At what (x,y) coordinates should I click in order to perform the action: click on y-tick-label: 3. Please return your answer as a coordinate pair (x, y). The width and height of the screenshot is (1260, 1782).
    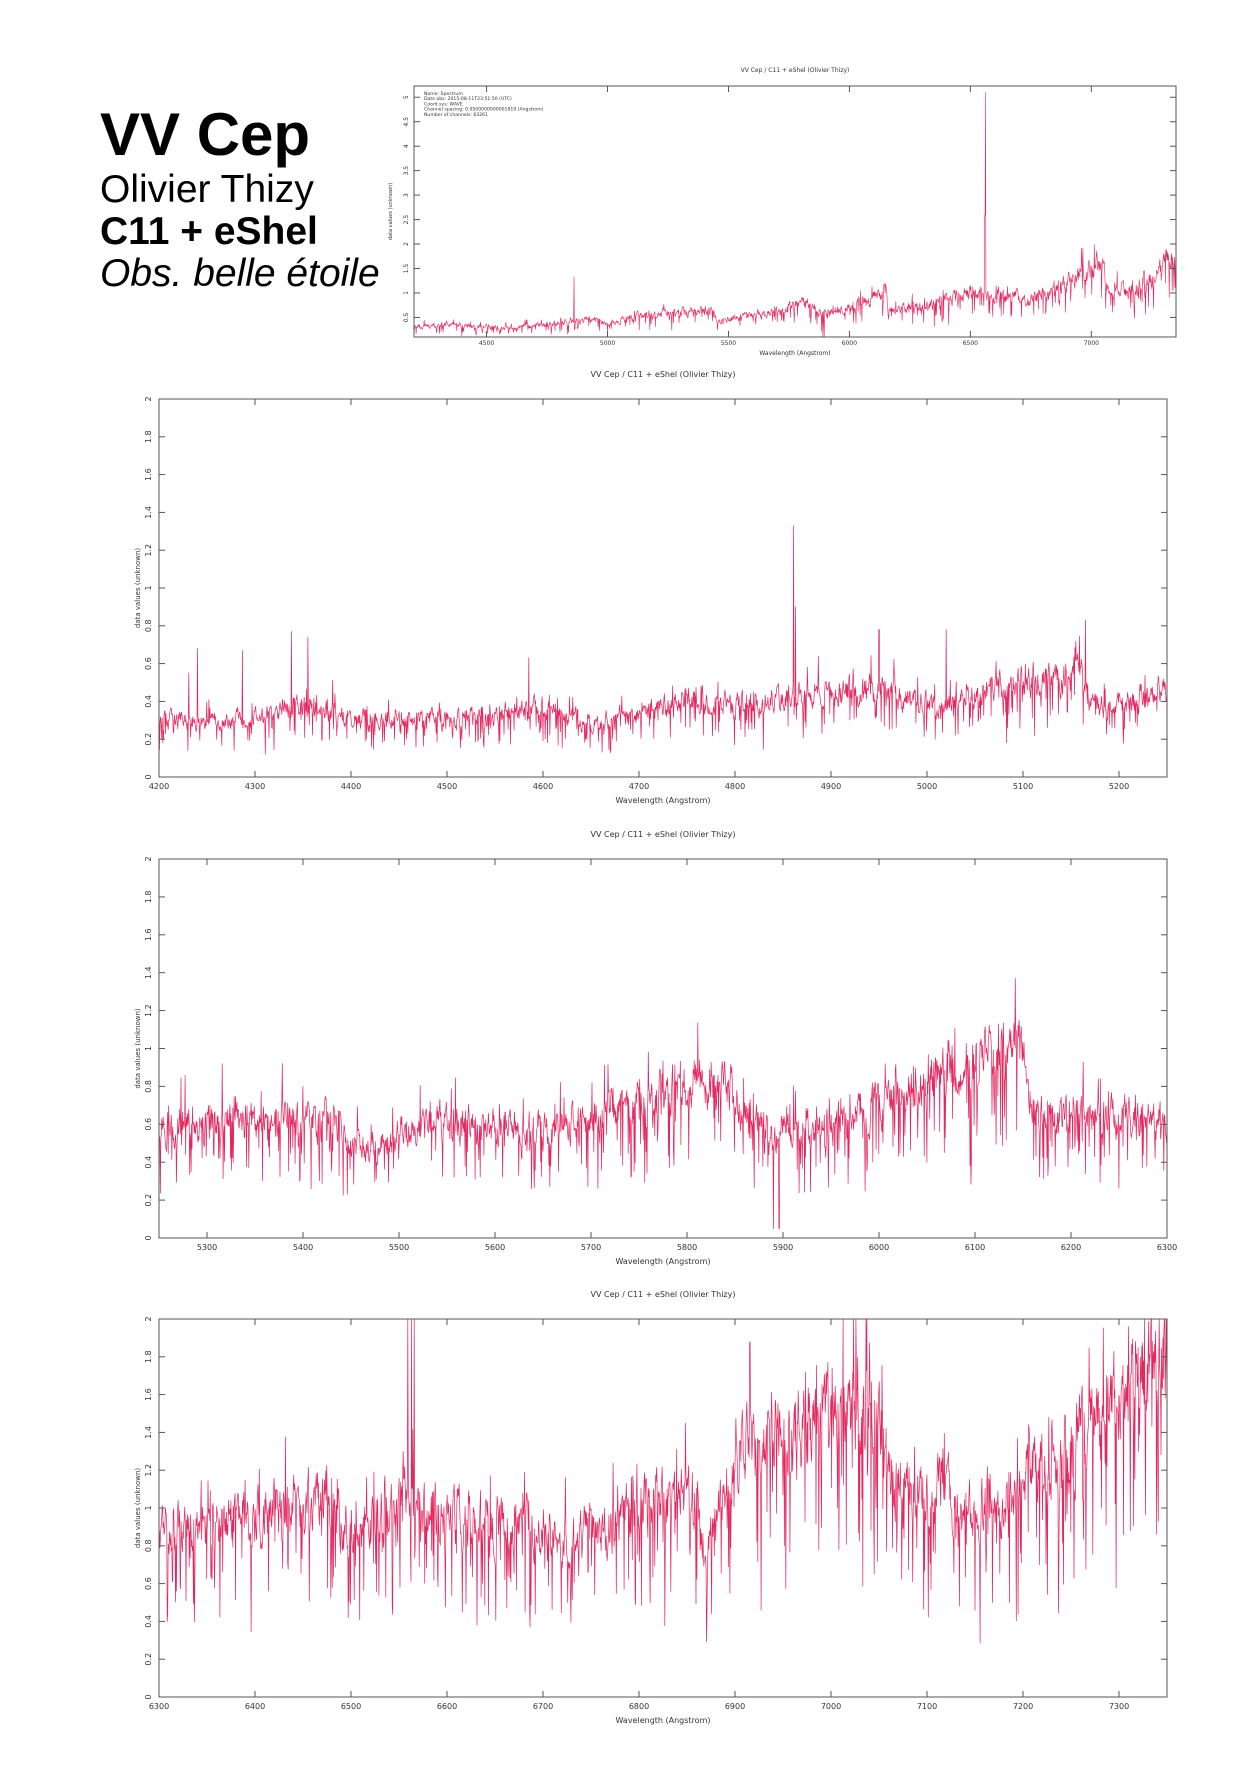
    Looking at the image, I should click on (406, 195).